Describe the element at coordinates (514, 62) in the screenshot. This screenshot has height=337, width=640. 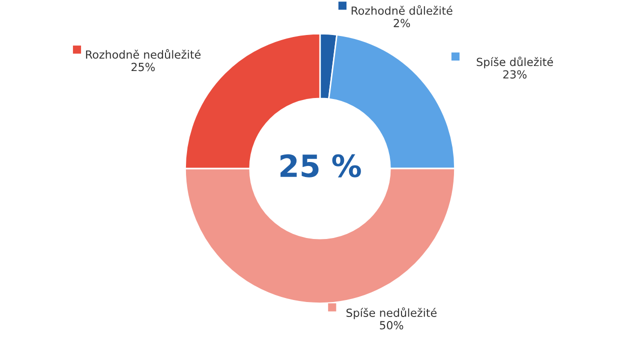
I see `legend-label: Spíše důležité` at that location.